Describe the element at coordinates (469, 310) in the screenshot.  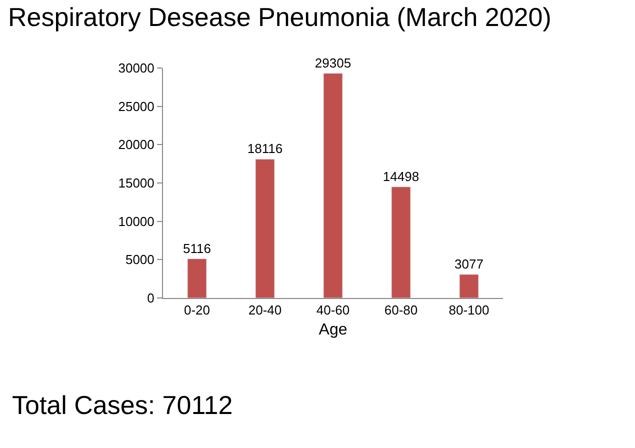
I see `x-tick-label: 80-100` at that location.